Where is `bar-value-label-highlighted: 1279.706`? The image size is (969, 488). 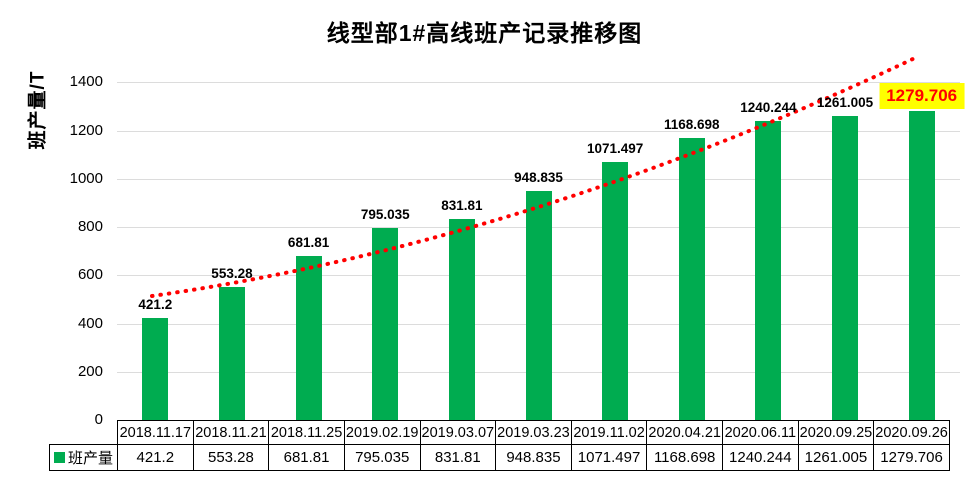 bar-value-label-highlighted: 1279.706 is located at coordinates (922, 96).